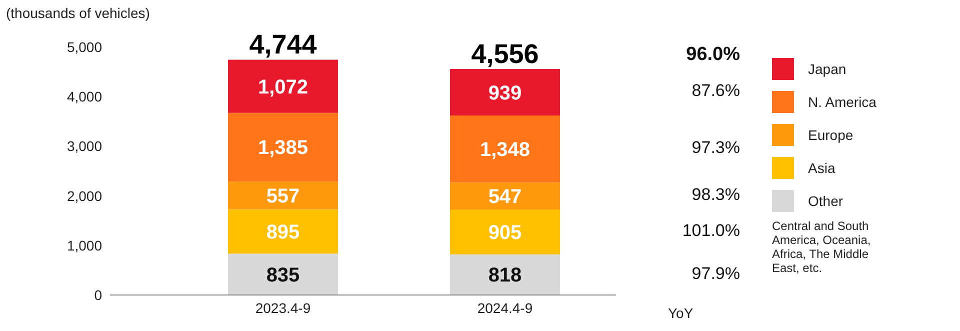 This screenshot has height=331, width=960. Describe the element at coordinates (283, 45) in the screenshot. I see `total-label: 4,744` at that location.